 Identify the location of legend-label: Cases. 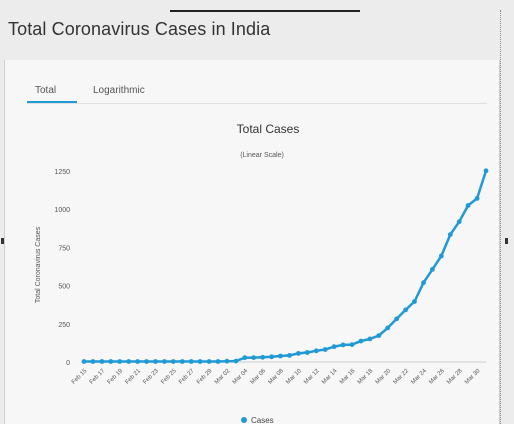
(262, 420).